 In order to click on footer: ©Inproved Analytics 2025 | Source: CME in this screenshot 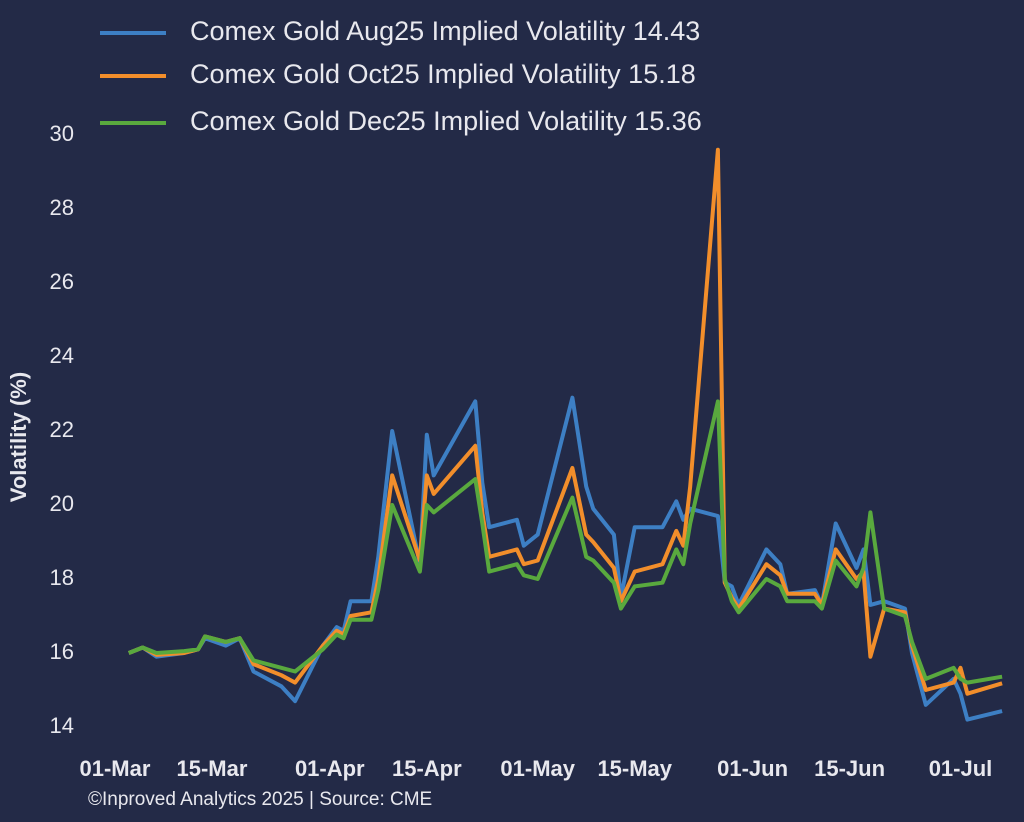, I will do `click(260, 799)`.